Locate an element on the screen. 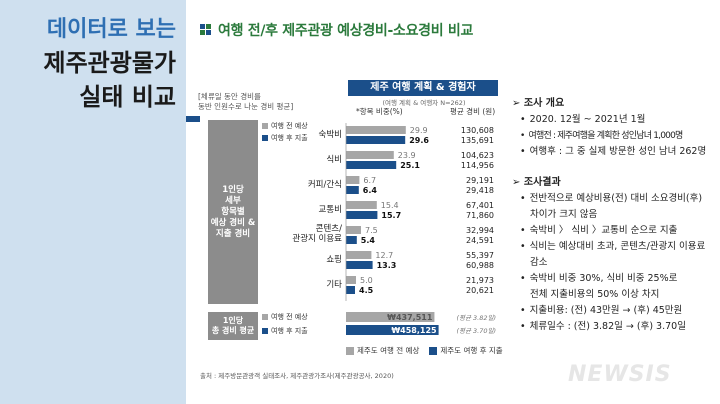 This screenshot has height=404, width=720. watermark-logo: NEWSIS is located at coordinates (620, 374).